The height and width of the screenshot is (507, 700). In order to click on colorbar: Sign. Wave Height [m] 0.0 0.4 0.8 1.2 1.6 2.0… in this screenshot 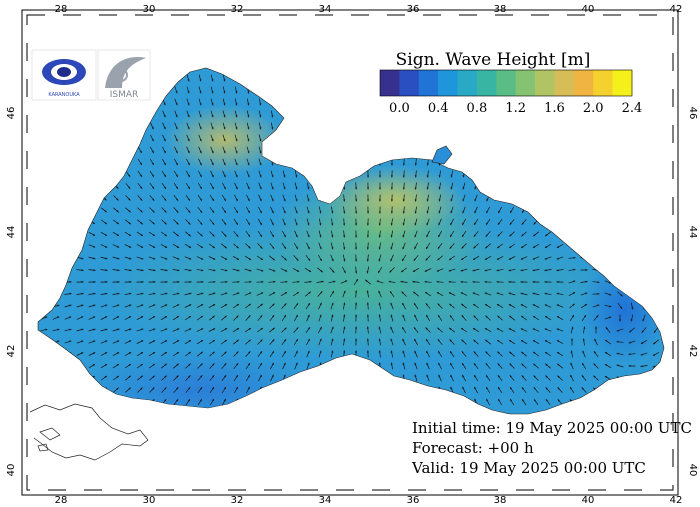, I will do `click(510, 83)`.